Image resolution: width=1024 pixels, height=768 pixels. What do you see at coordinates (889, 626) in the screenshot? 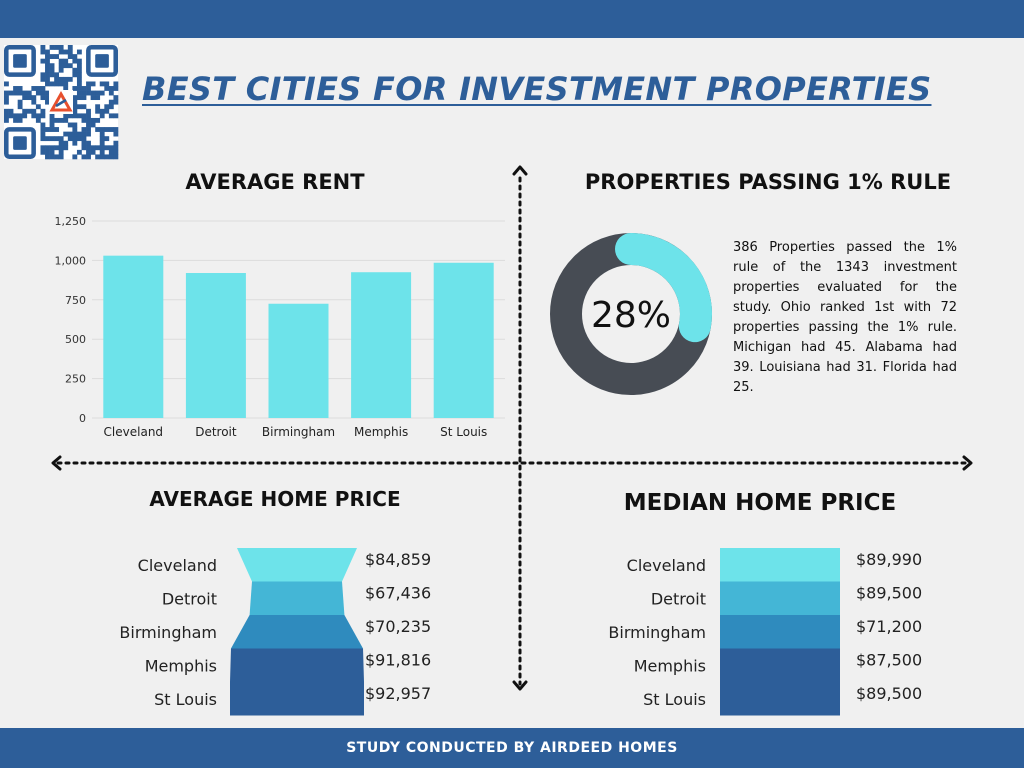
I see `value-label: $71,200` at bounding box center [889, 626].